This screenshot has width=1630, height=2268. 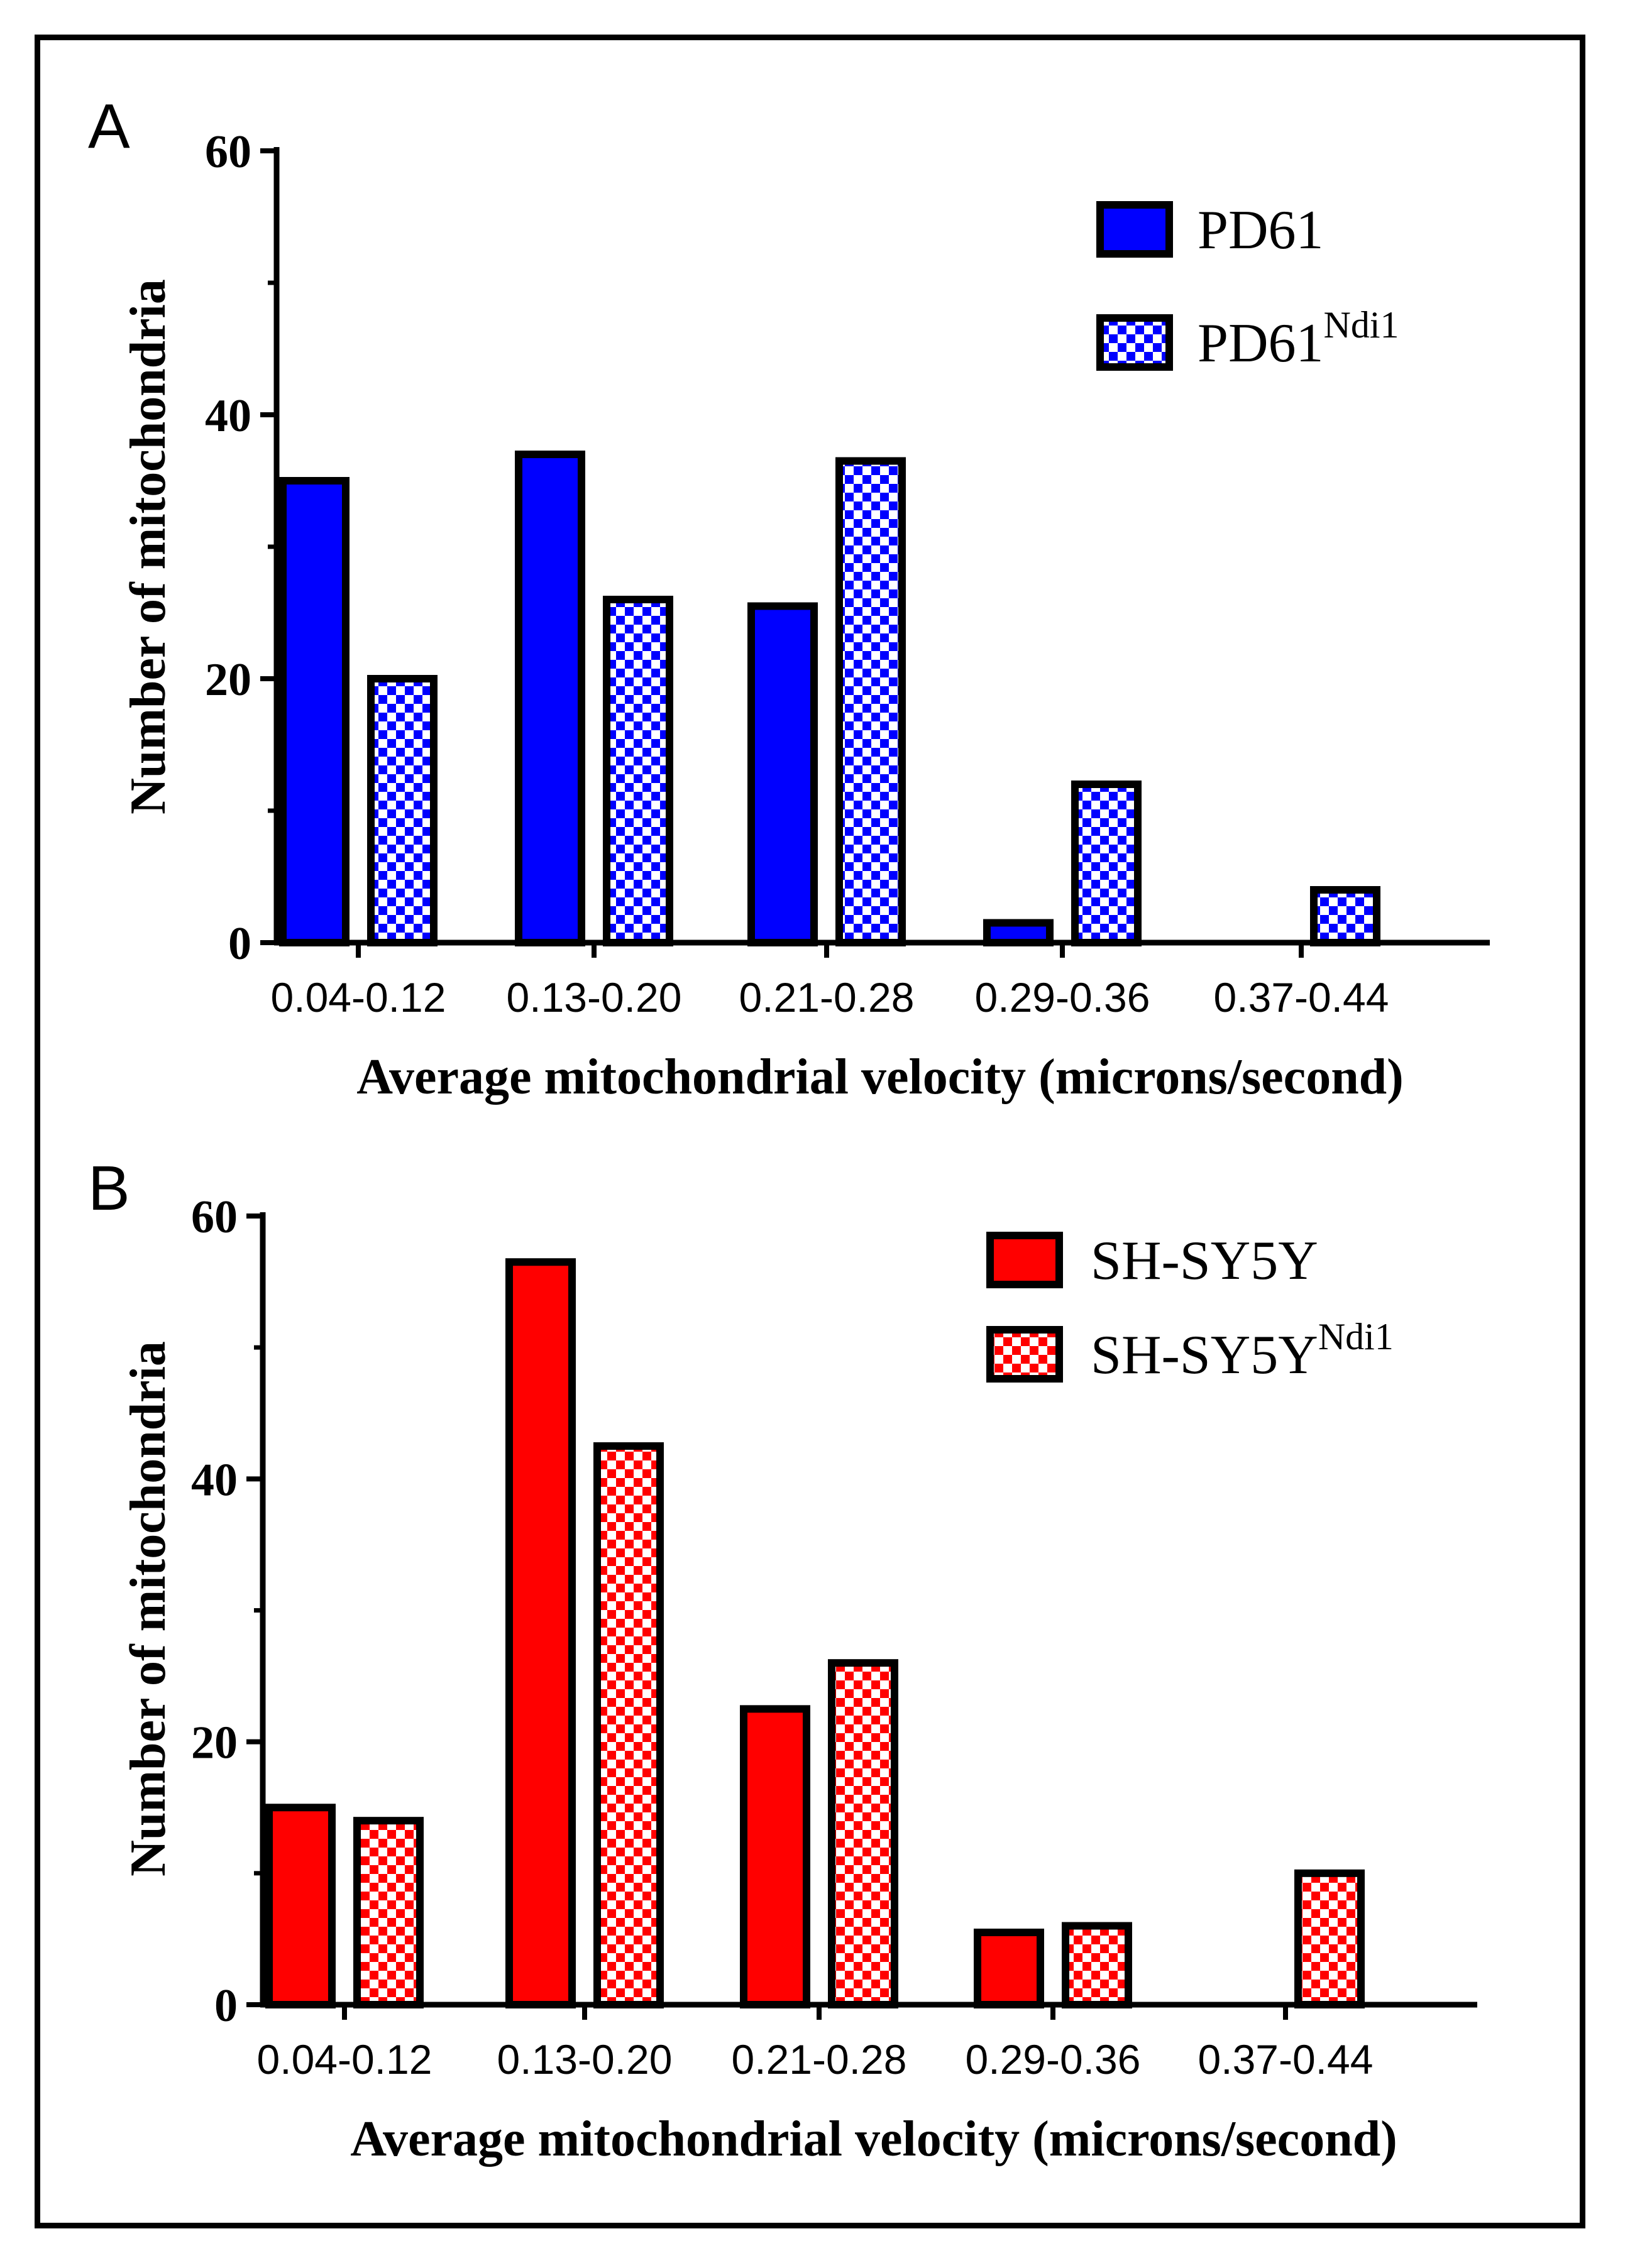 What do you see at coordinates (109, 126) in the screenshot?
I see `panel-label: A` at bounding box center [109, 126].